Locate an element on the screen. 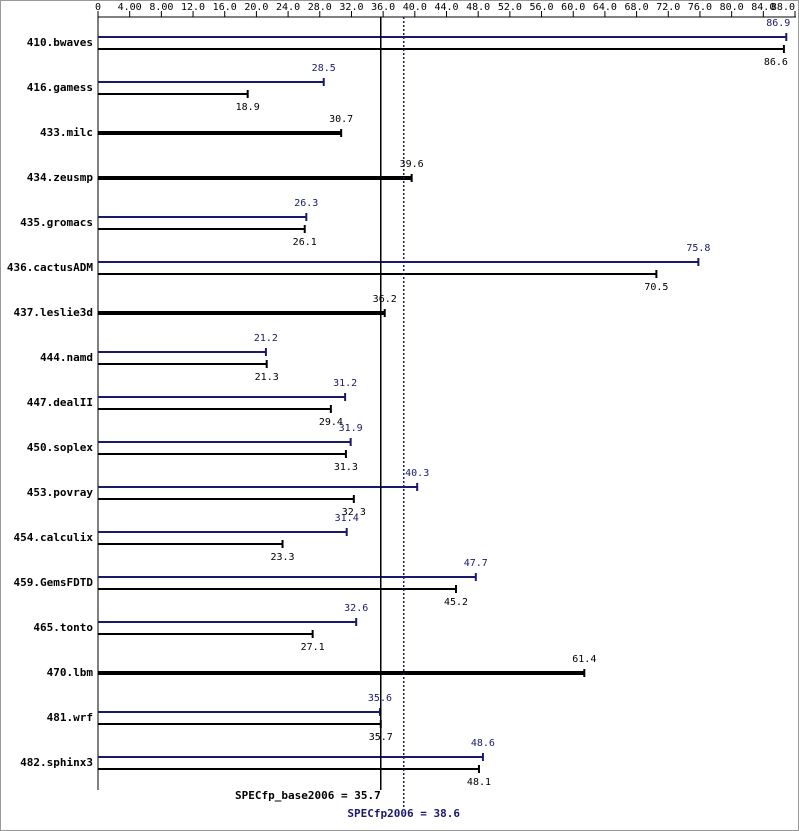 Image resolution: width=799 pixels, height=831 pixels. value-label: 86.9 is located at coordinates (778, 23).